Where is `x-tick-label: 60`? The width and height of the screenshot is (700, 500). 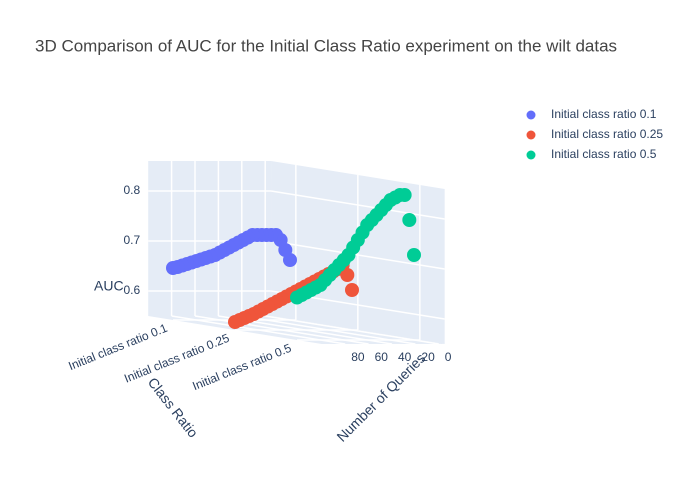 x-tick-label: 60 is located at coordinates (382, 357).